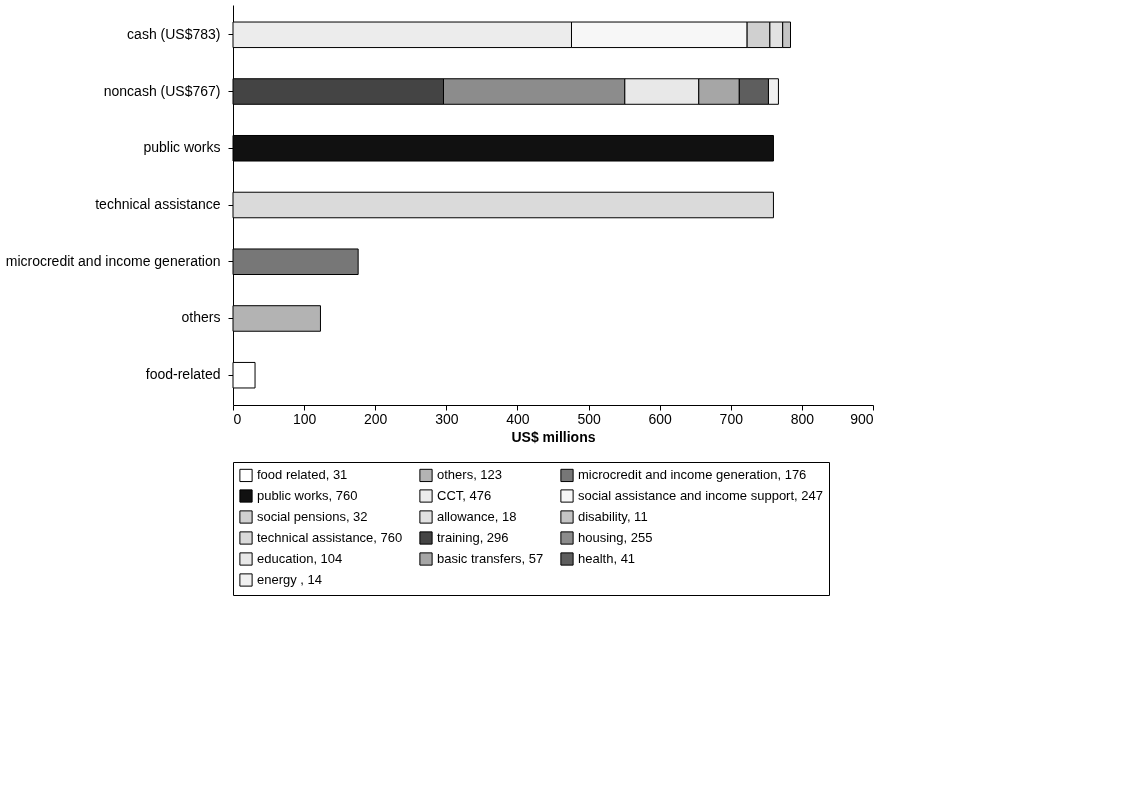 The height and width of the screenshot is (807, 1131). I want to click on x-tick-label: 500, so click(589, 418).